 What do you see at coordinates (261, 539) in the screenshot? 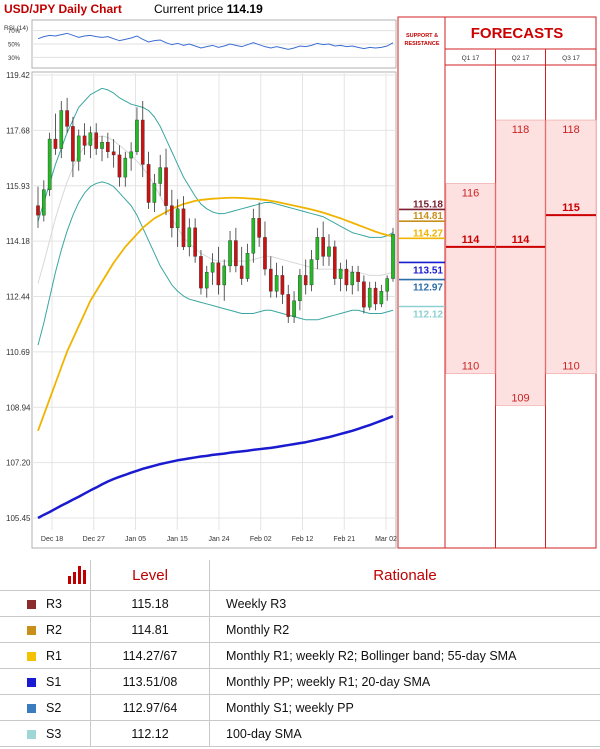
I see `x-tick-label: Feb 02` at bounding box center [261, 539].